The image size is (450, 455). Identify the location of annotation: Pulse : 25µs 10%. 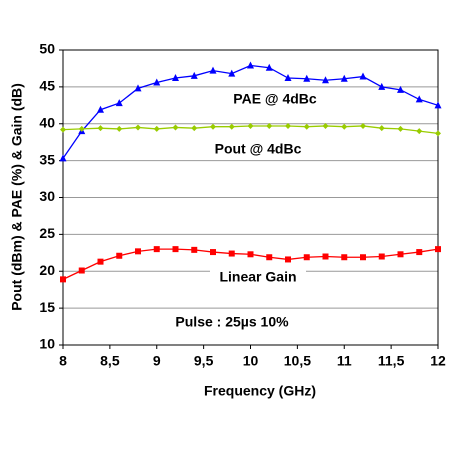
(232, 322).